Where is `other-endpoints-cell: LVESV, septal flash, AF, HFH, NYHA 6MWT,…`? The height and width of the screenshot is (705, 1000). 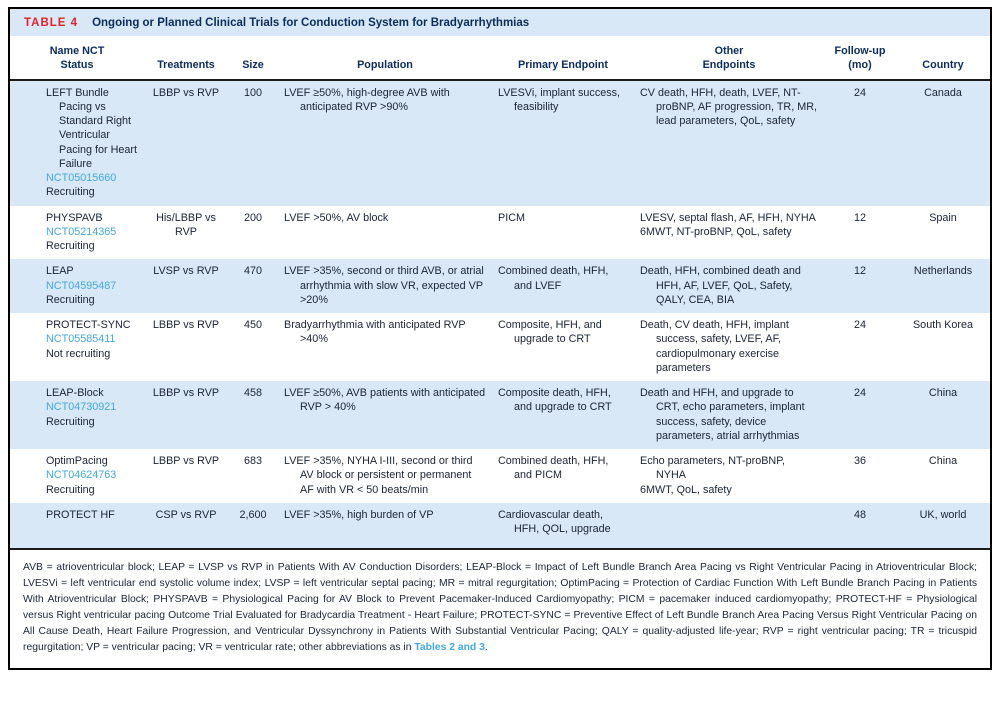
other-endpoints-cell: LVESV, septal flash, AF, HFH, NYHA 6MWT,… is located at coordinates (728, 224).